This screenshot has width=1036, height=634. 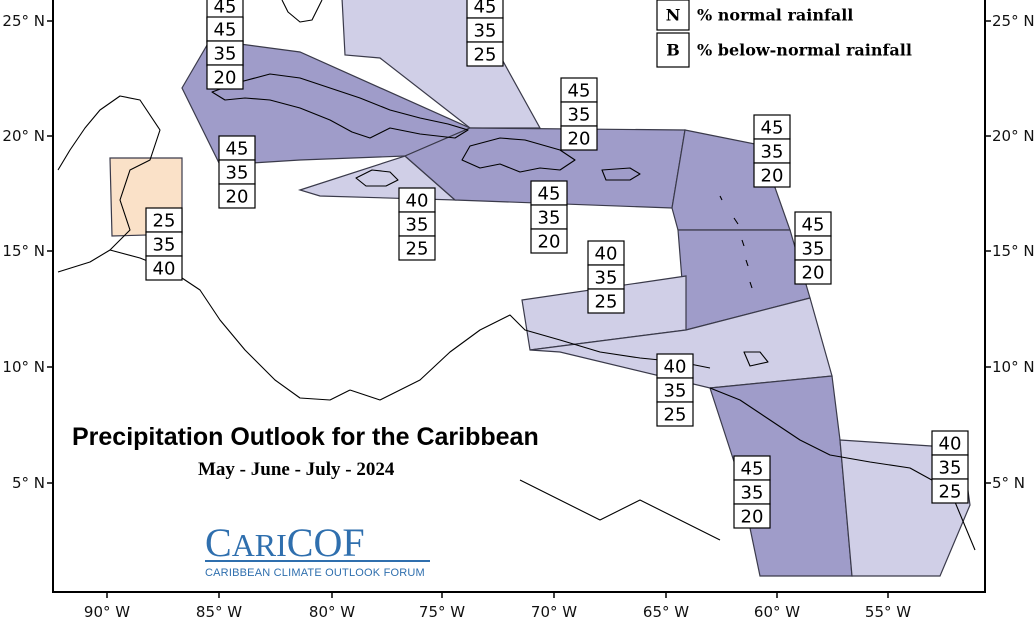 I want to click on latitude-axis-left: 25° N 20° N 15° N 10° N 5° N, so click(x=27, y=252).